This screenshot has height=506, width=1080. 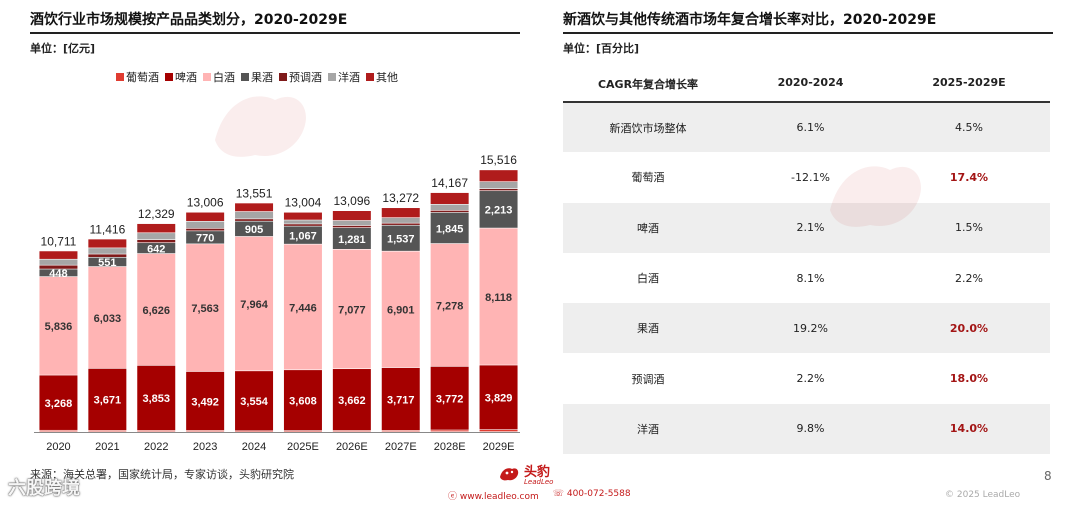 I want to click on data-label: 8,118, so click(x=498, y=298).